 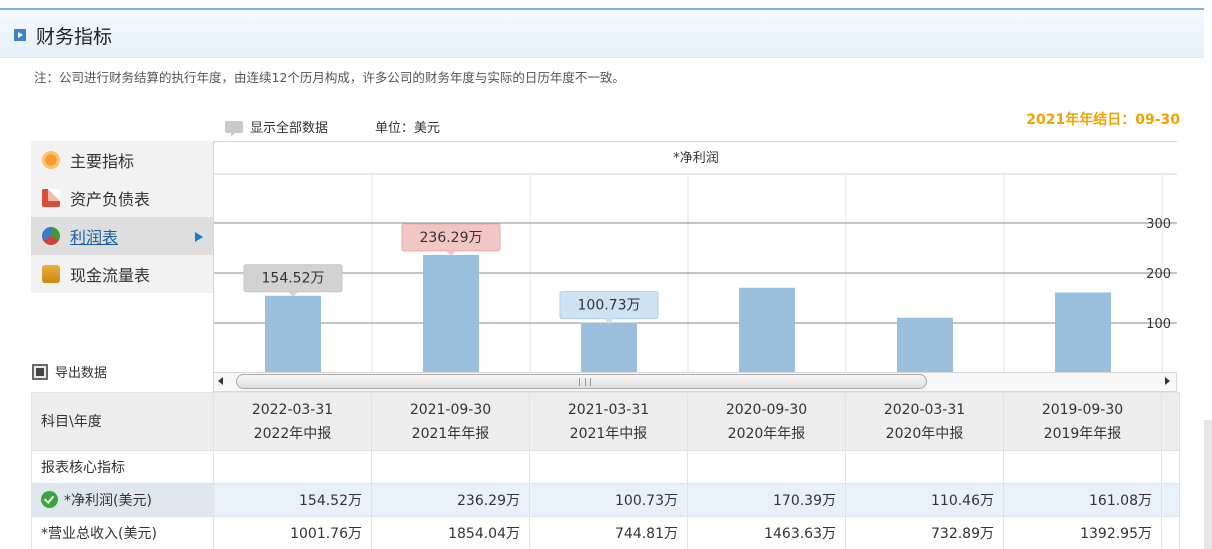 I want to click on table-row: 报表核心指标, so click(x=605, y=467).